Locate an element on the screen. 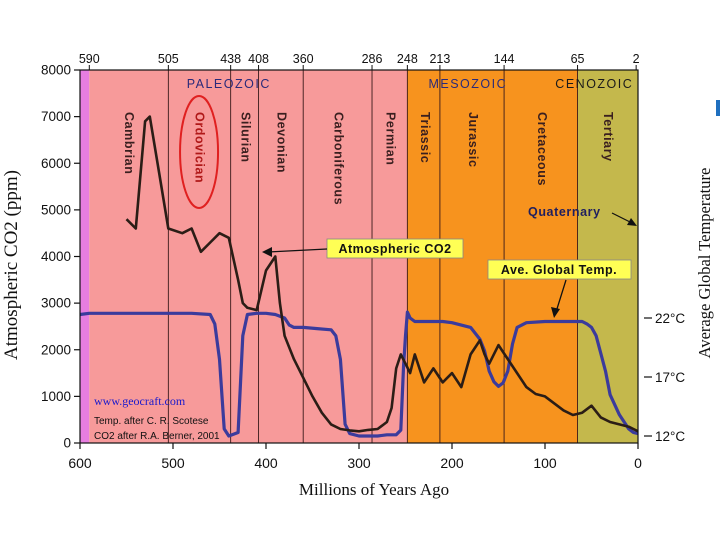 The height and width of the screenshot is (540, 720). y2-axis-title: Average Global Temperature is located at coordinates (704, 263).